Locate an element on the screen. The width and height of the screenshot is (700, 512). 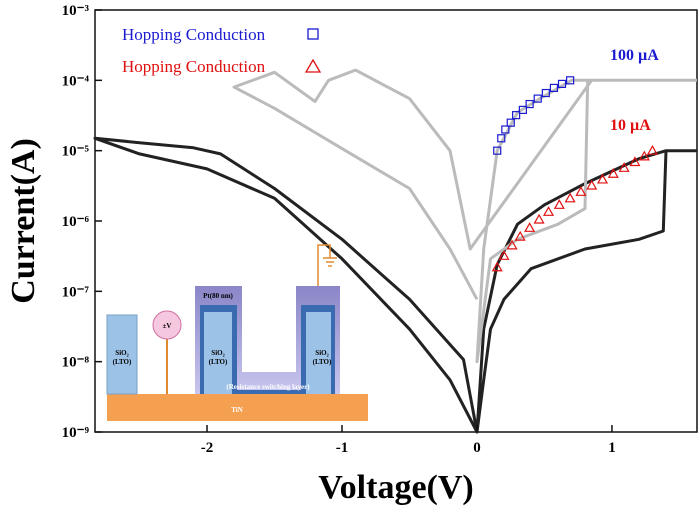
x-axis-title: Voltage(V) is located at coordinates (396, 487).